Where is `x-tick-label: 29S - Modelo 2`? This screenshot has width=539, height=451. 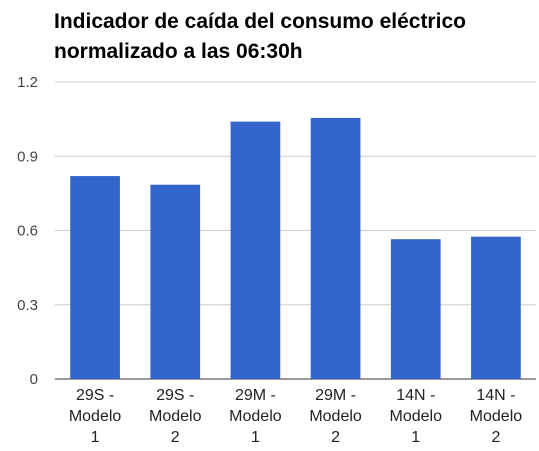
x-tick-label: 29S - Modelo 2 is located at coordinates (175, 416).